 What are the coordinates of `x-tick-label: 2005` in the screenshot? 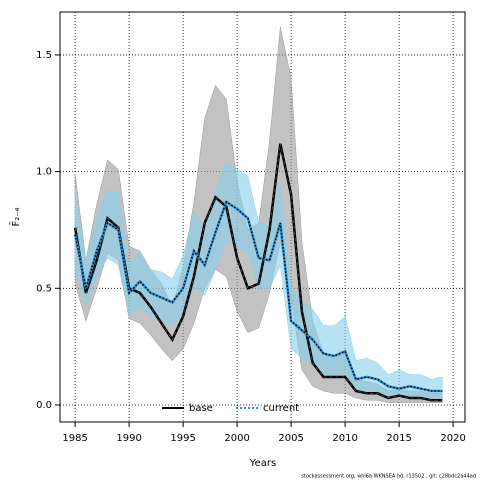 It's located at (290, 438).